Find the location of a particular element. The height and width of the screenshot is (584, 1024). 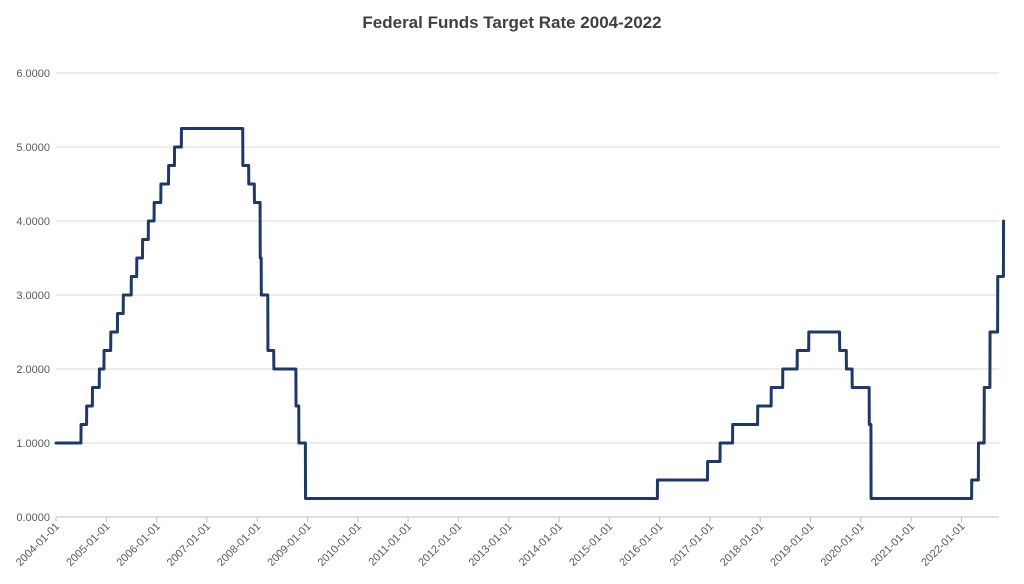

x-tick-label: 2013-01-01 is located at coordinates (491, 545).